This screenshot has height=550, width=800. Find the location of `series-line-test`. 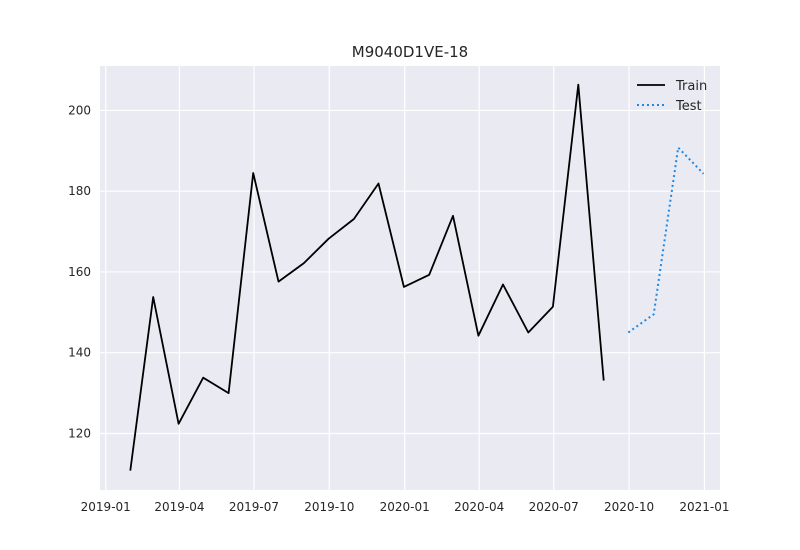

series-line-test is located at coordinates (666, 240).